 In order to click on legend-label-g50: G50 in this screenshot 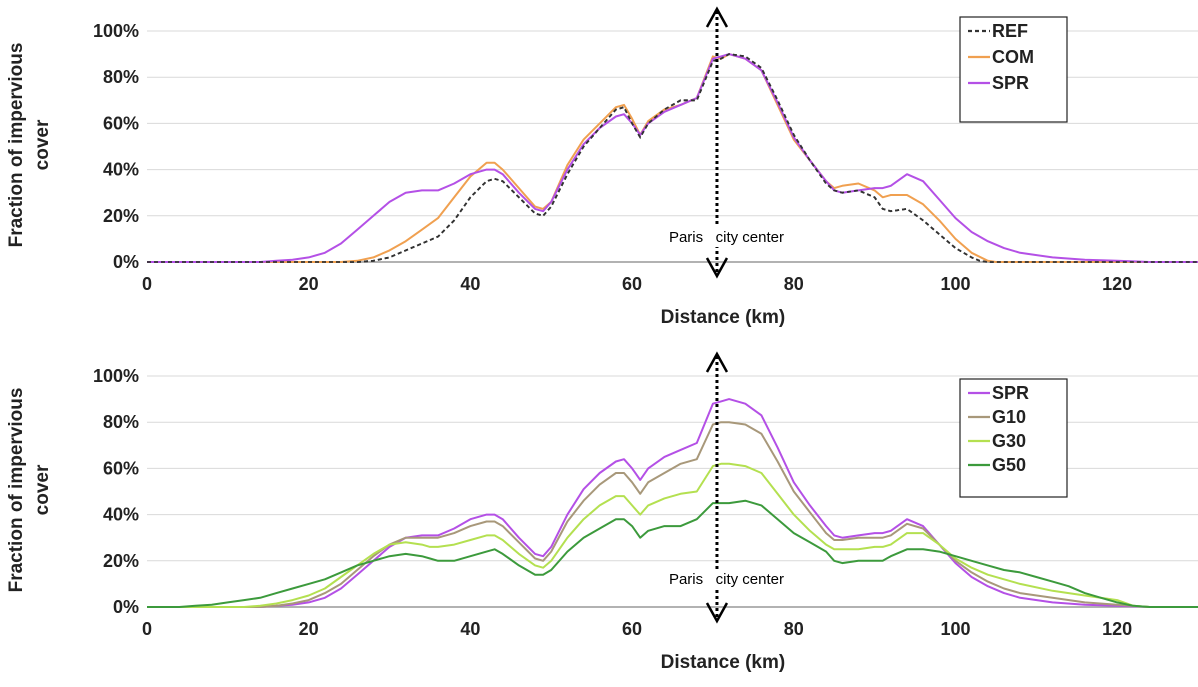, I will do `click(1009, 465)`.